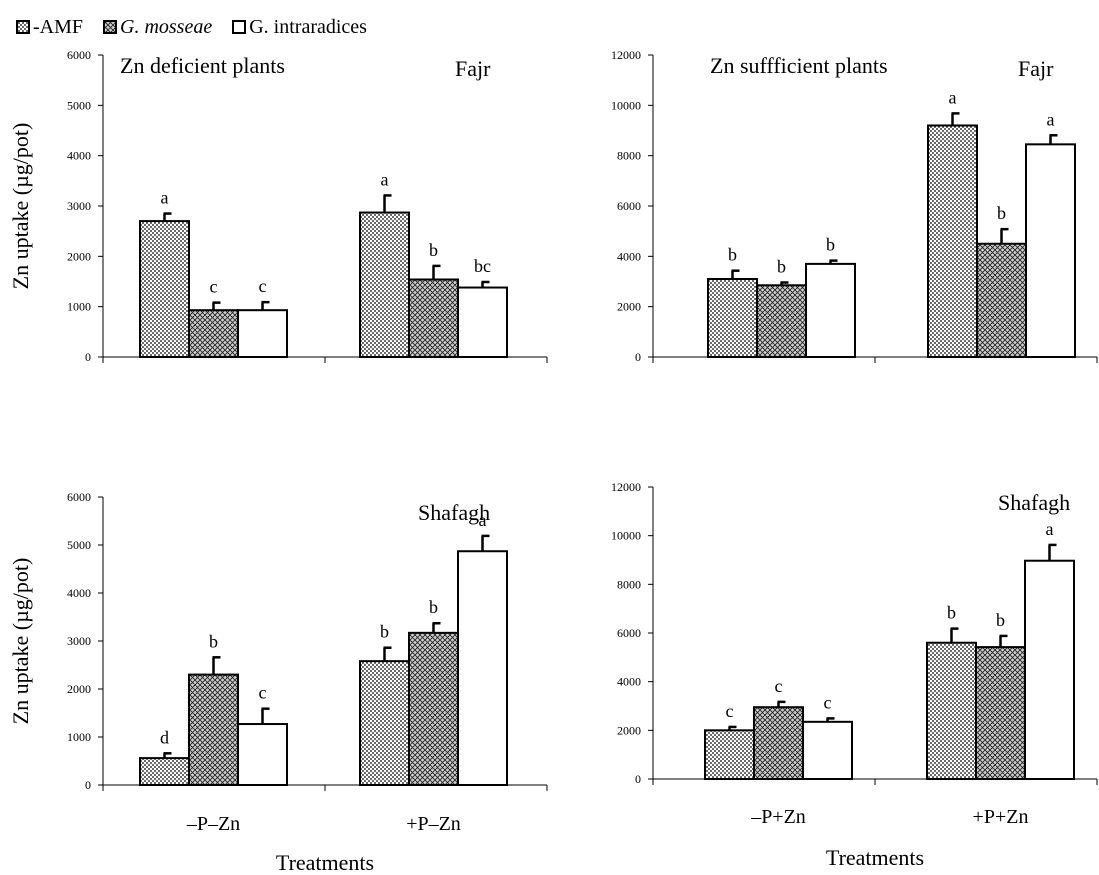  I want to click on panel-title: Zn deficient plants, so click(202, 65).